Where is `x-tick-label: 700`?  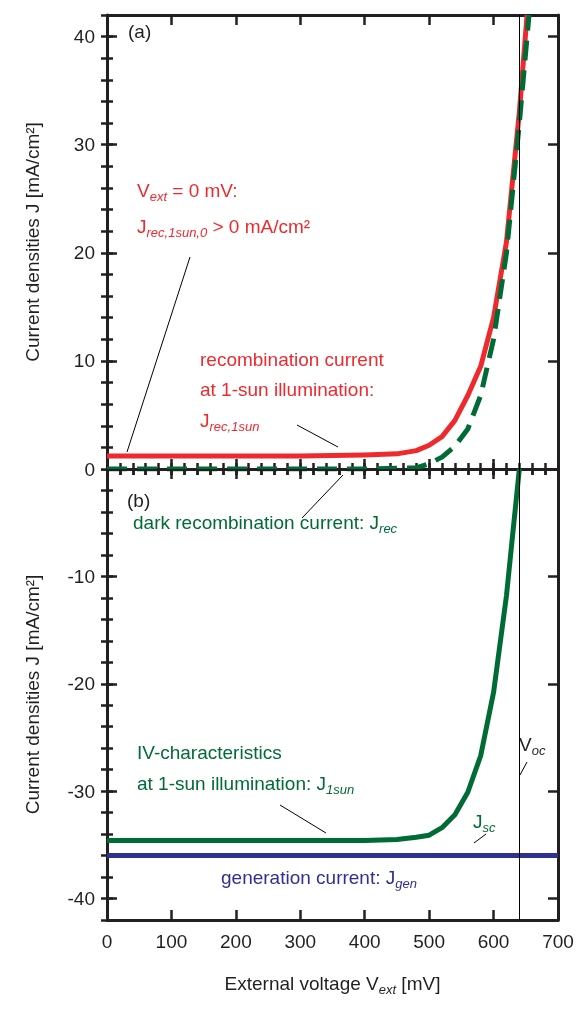 x-tick-label: 700 is located at coordinates (558, 941).